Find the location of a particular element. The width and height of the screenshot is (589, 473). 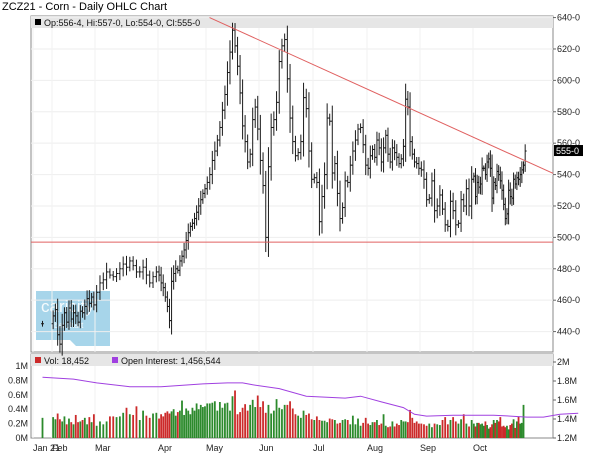

volume-tick-label: 0M is located at coordinates (21, 438).